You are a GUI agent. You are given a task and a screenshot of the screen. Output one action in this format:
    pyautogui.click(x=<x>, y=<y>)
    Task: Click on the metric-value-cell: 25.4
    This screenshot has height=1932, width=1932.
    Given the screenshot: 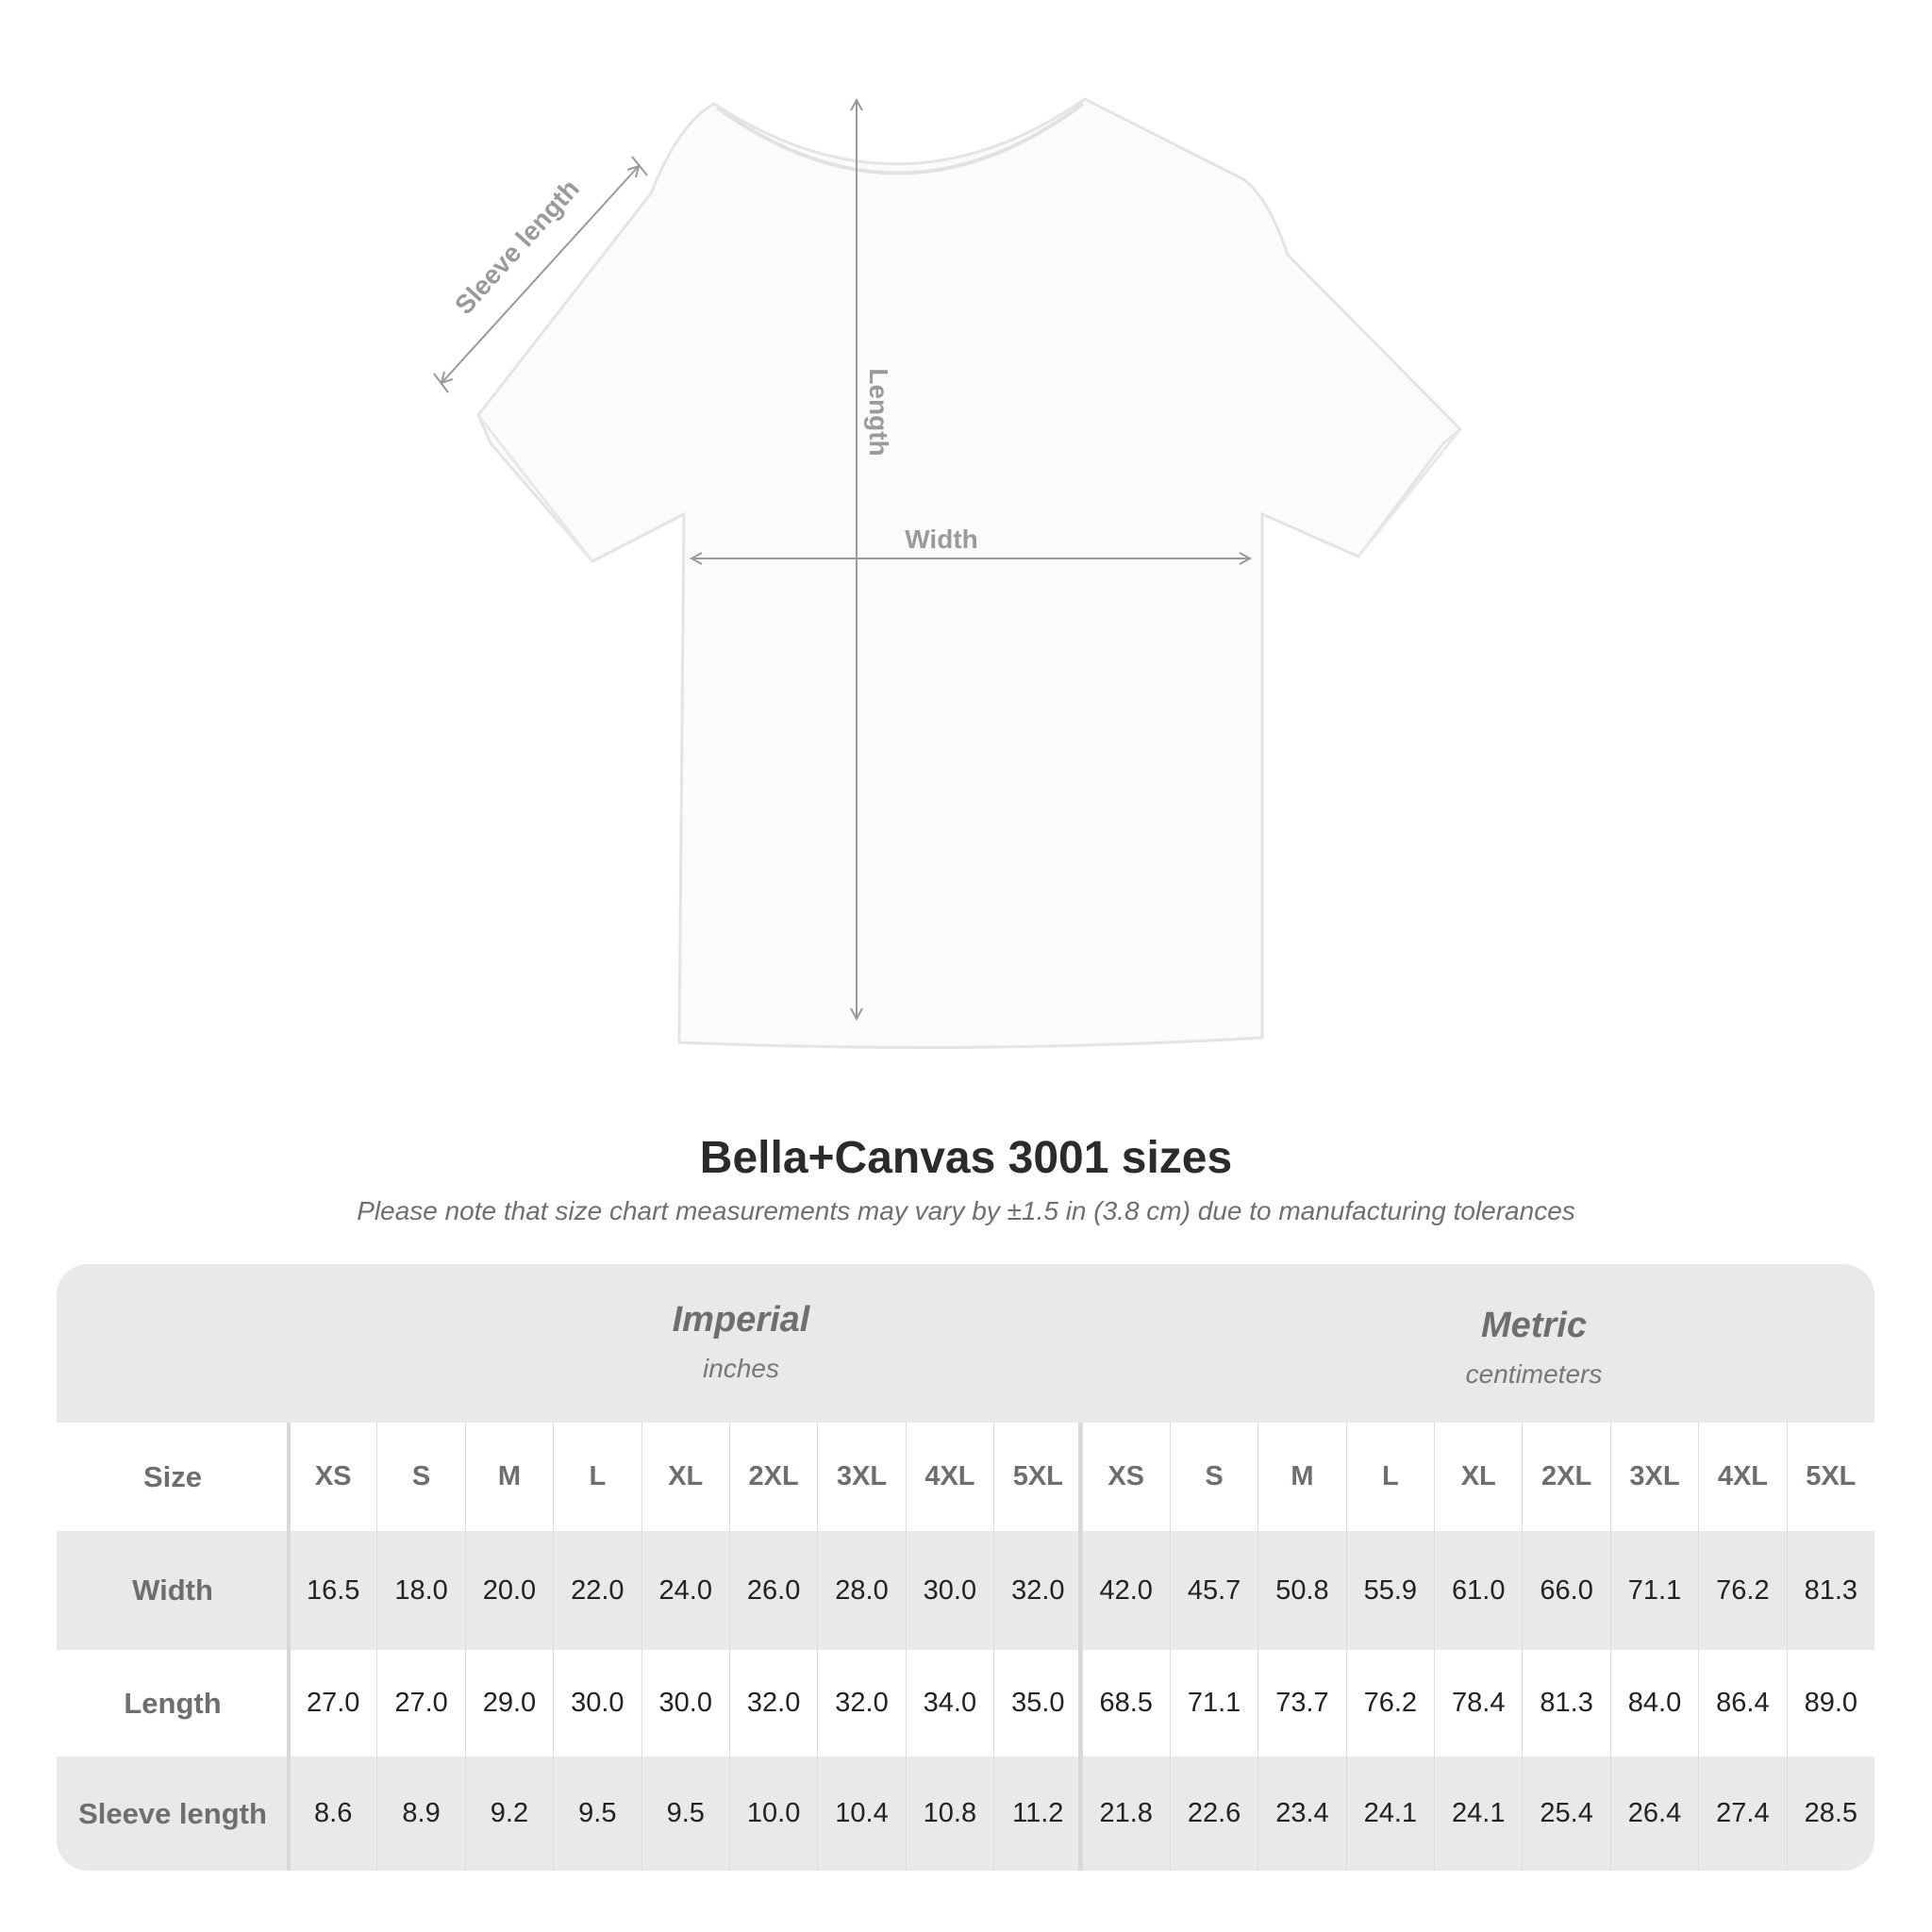 What is the action you would take?
    pyautogui.click(x=1566, y=1814)
    